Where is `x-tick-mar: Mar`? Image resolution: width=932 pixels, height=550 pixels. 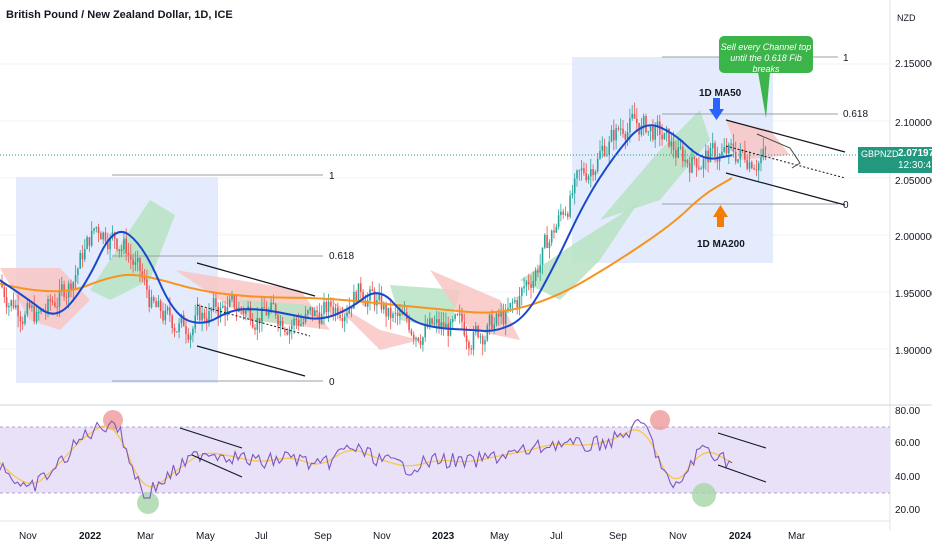
x-tick-mar: Mar is located at coordinates (797, 536).